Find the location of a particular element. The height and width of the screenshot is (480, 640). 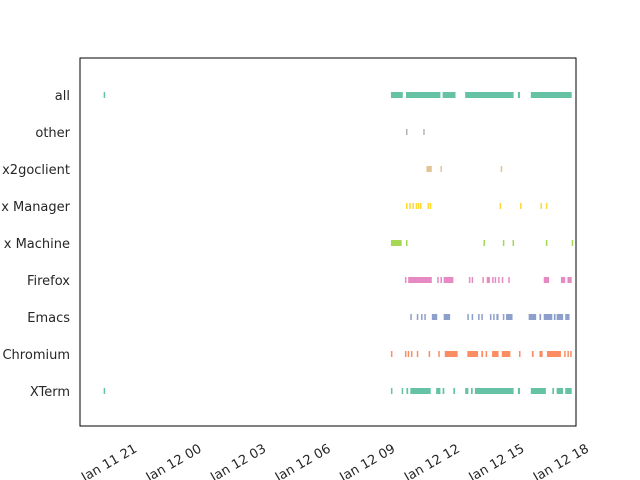

y-tick-label: Emacs is located at coordinates (48, 318).